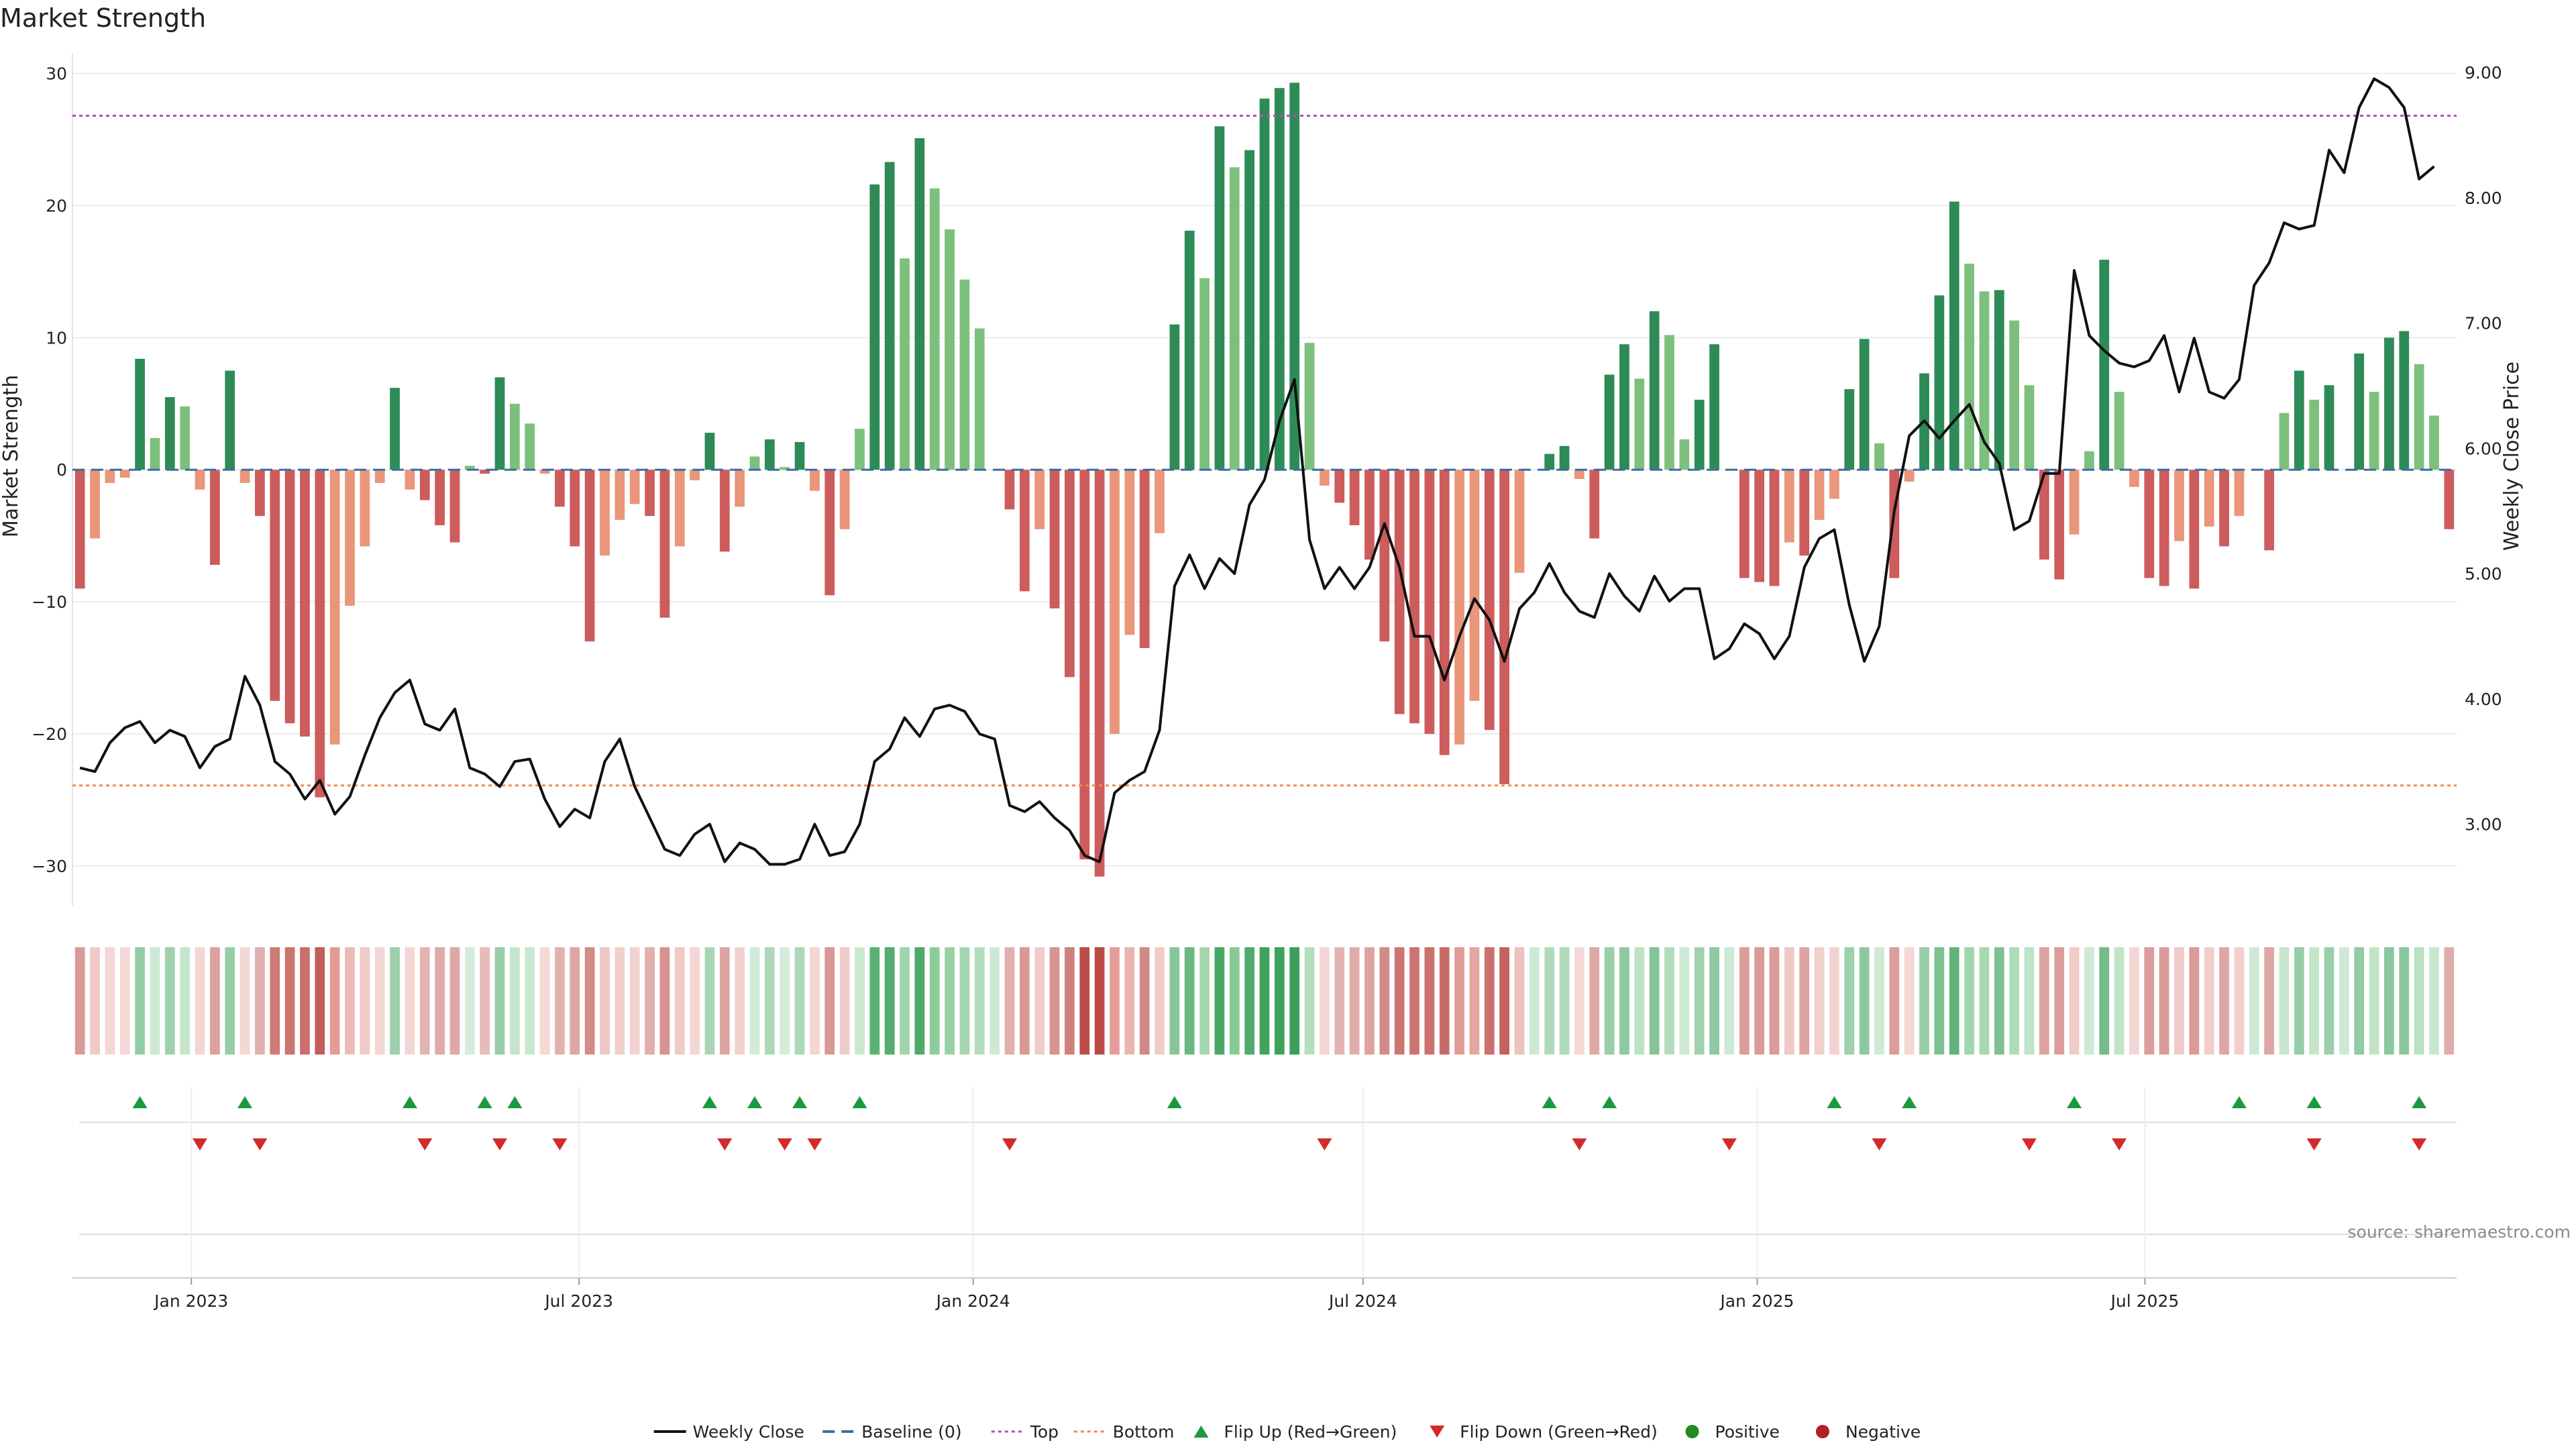 This screenshot has width=2576, height=1449. What do you see at coordinates (49, 470) in the screenshot?
I see `left-axis-ticks: 30 20 10 0 −10 −20 −30` at bounding box center [49, 470].